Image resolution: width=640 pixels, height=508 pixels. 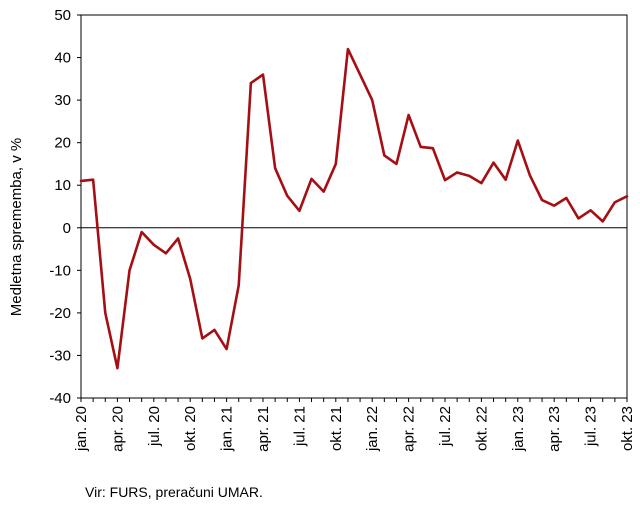 What do you see at coordinates (62, 143) in the screenshot?
I see `y-tick-label: 20` at bounding box center [62, 143].